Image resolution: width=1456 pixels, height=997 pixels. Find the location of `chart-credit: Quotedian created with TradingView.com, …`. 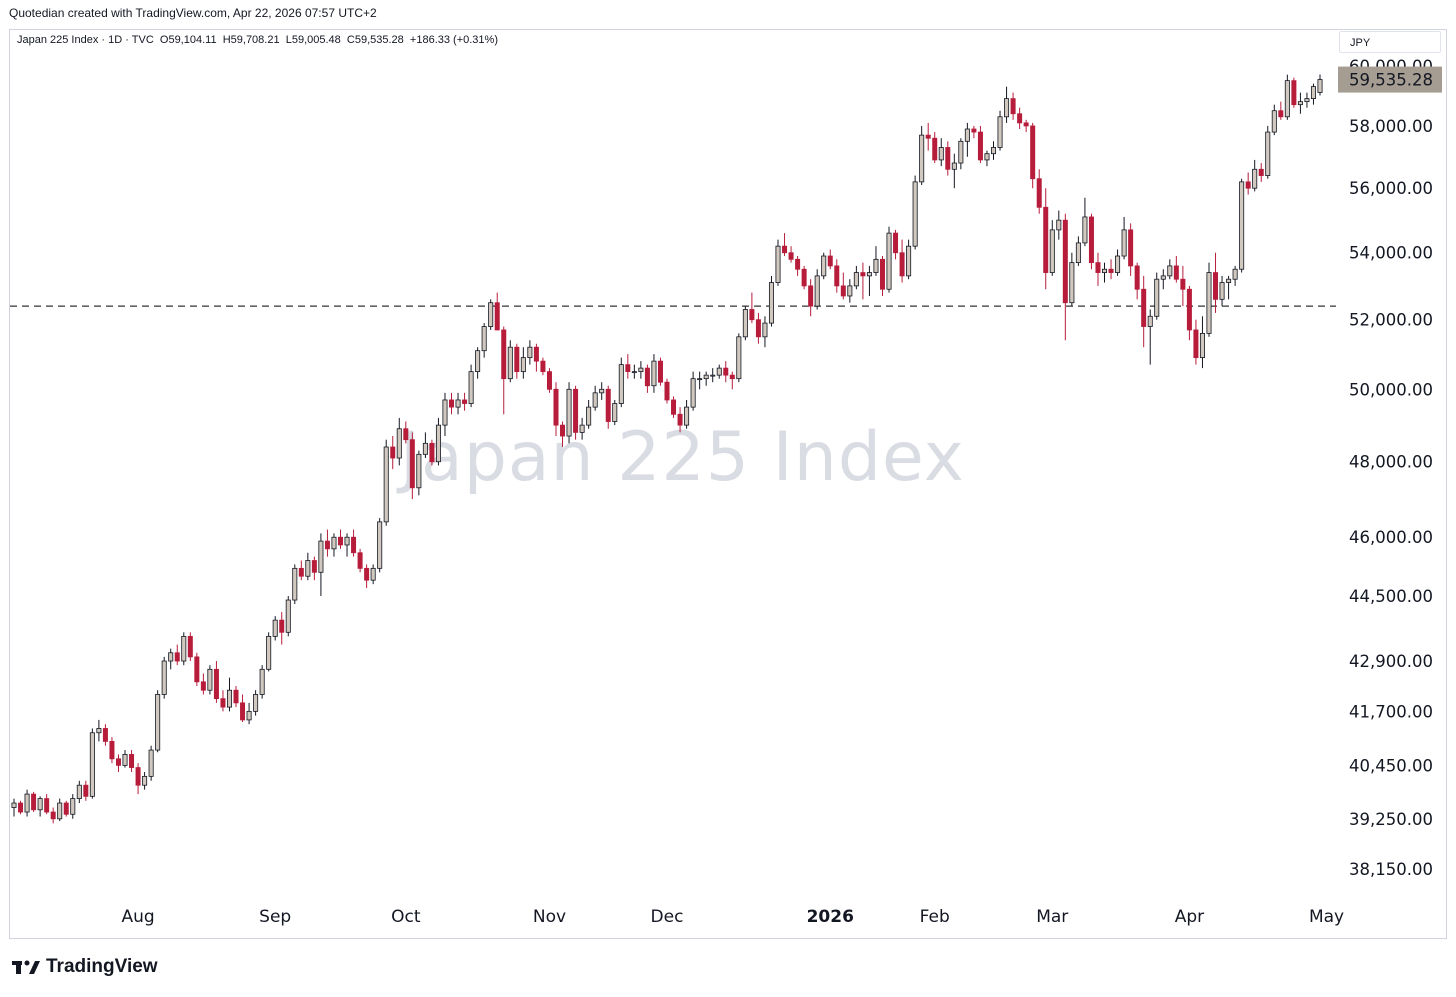

chart-credit: Quotedian created with TradingView.com, … is located at coordinates (193, 13).